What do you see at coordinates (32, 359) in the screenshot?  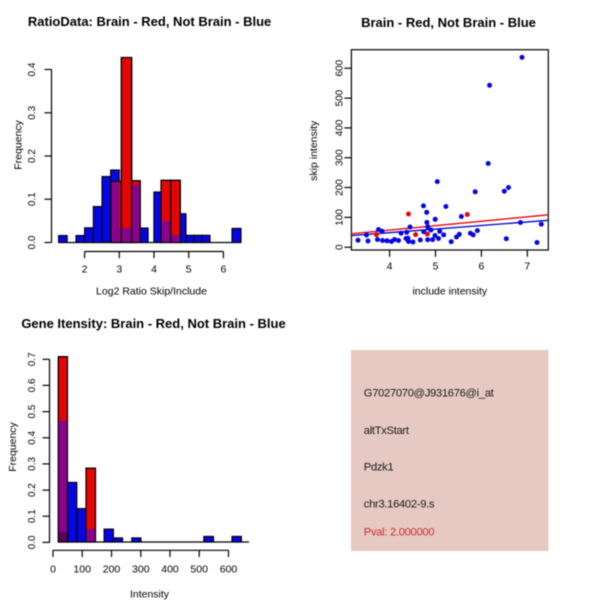 I see `svg-text: 0.7` at bounding box center [32, 359].